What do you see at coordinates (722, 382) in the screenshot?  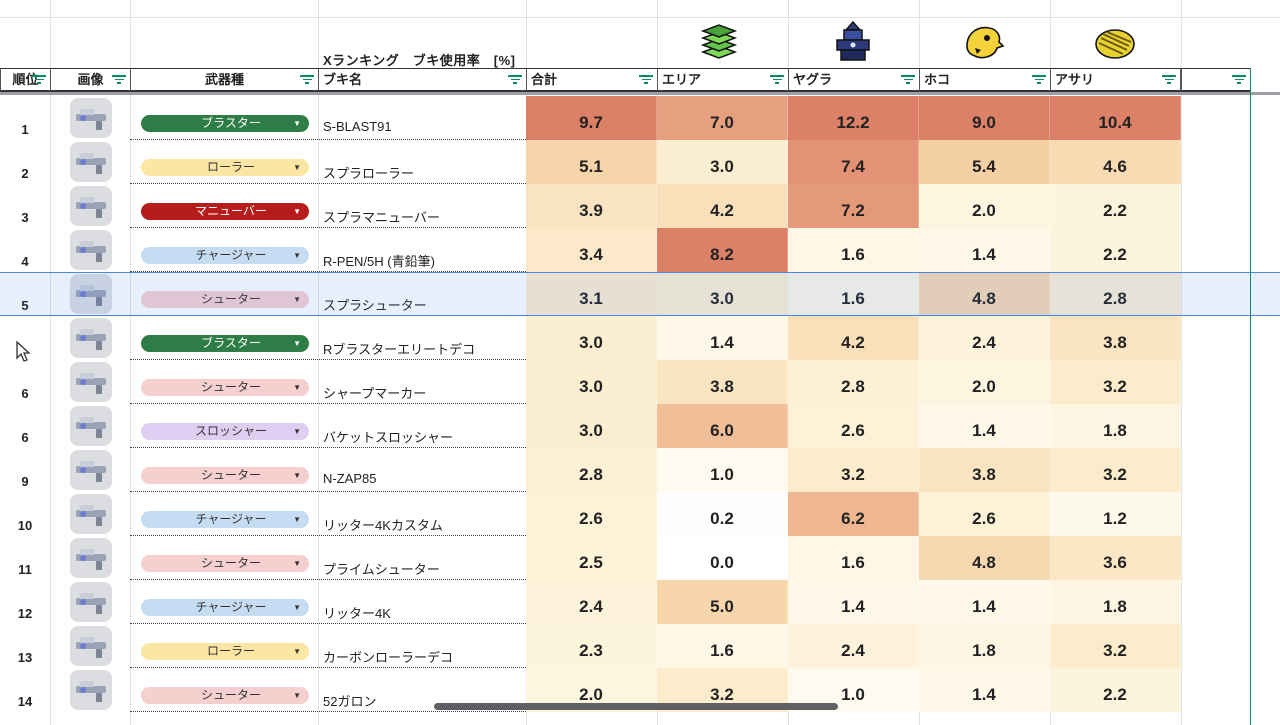 I see `usage-cell-area: 3.8` at bounding box center [722, 382].